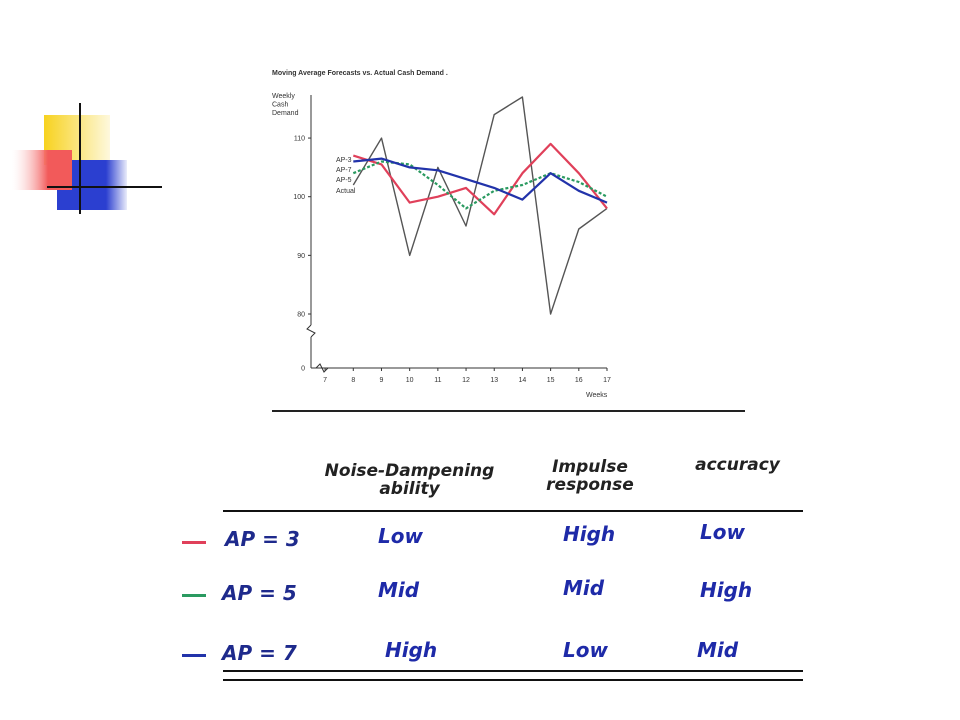 The height and width of the screenshot is (720, 960). Describe the element at coordinates (301, 256) in the screenshot. I see `y-tick-label: 90` at that location.